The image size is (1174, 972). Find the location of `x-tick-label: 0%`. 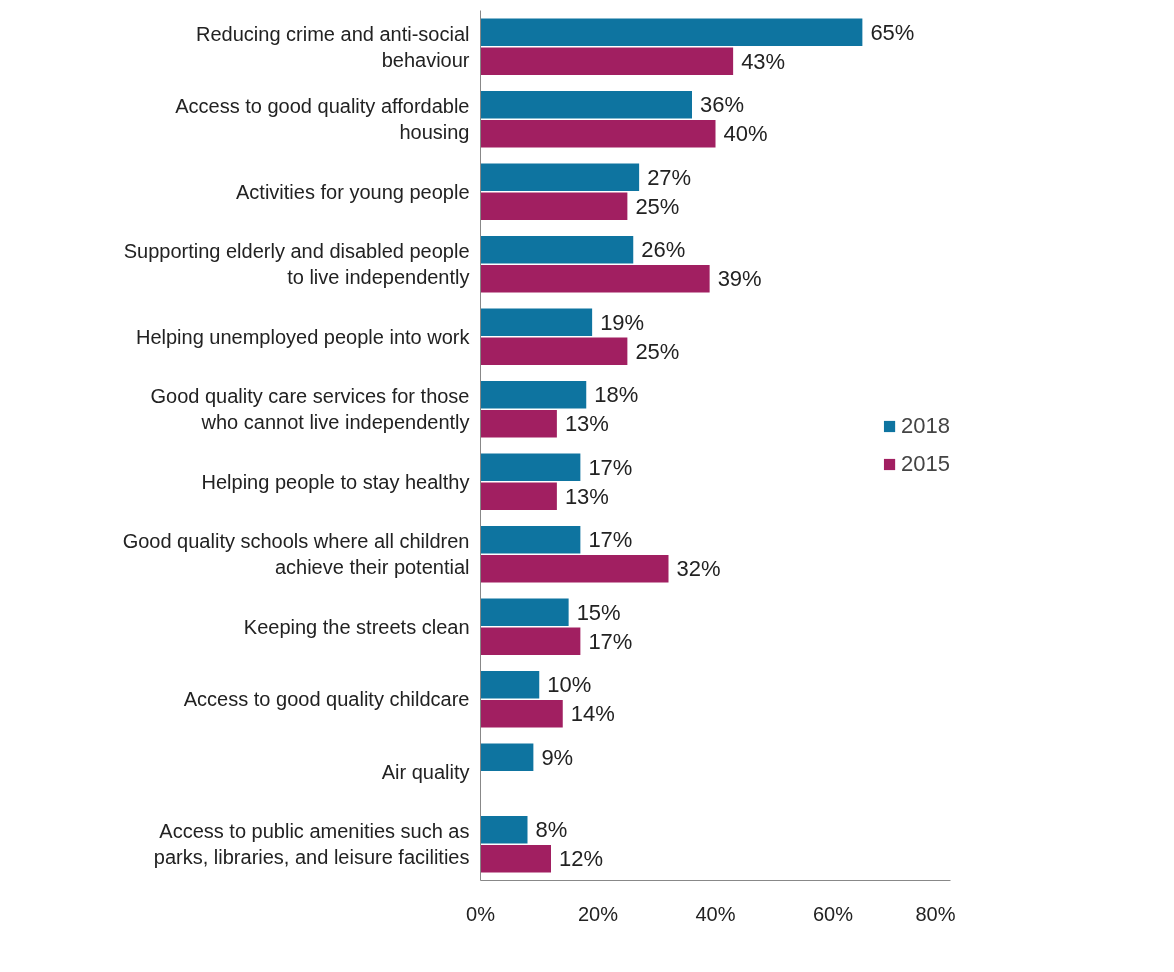

x-tick-label: 0% is located at coordinates (481, 913).